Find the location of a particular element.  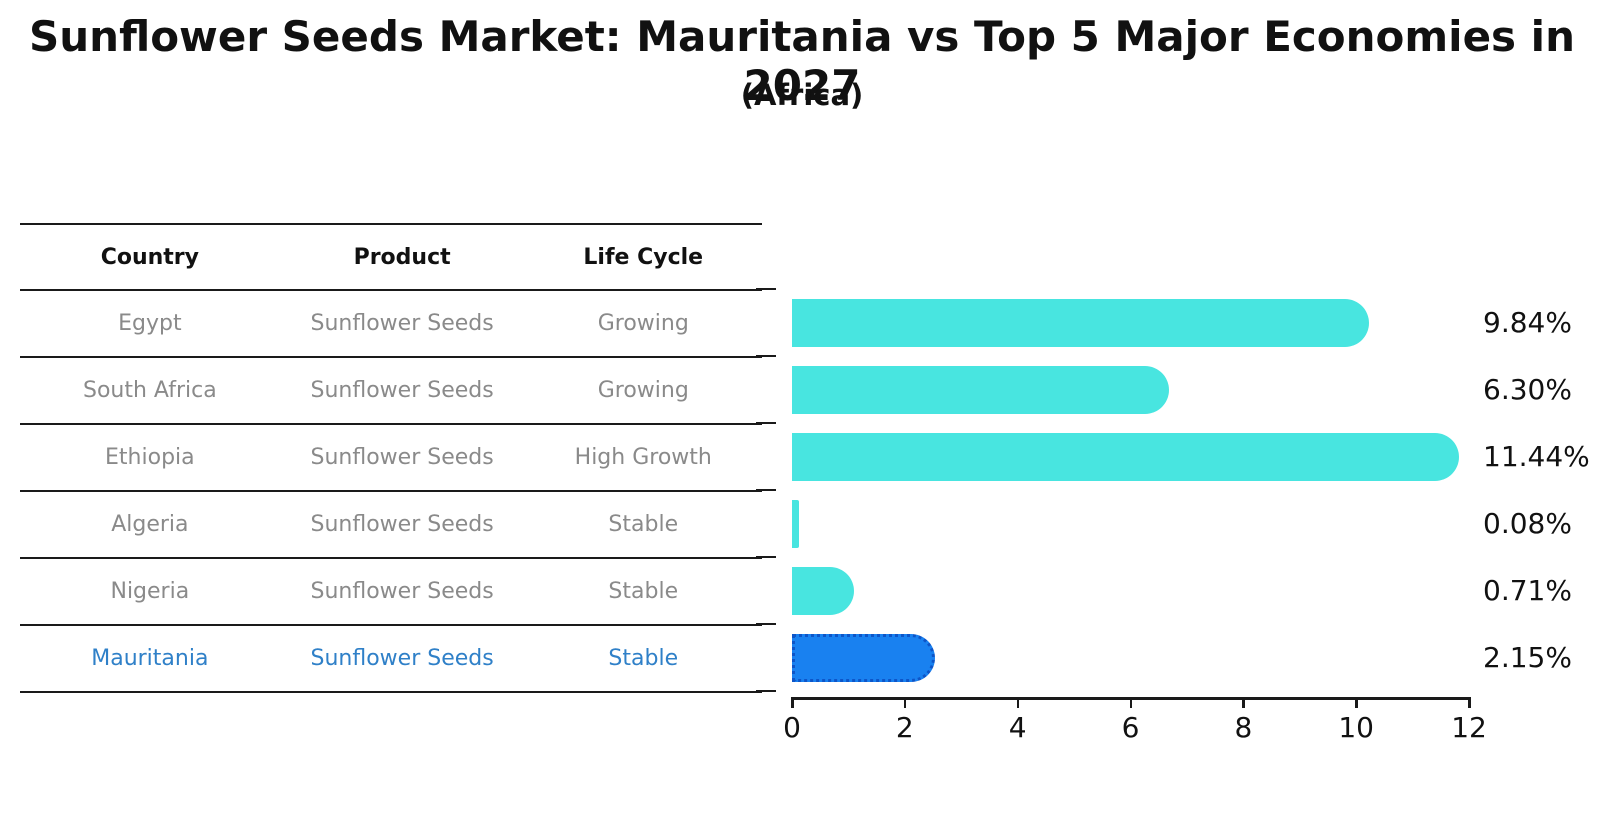

bar-algeria is located at coordinates (795, 523).